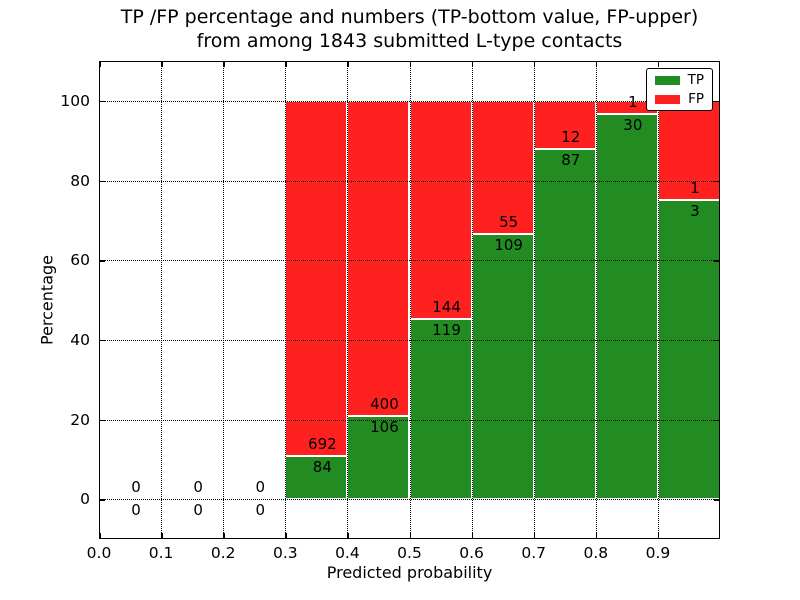 The height and width of the screenshot is (600, 800). What do you see at coordinates (695, 188) in the screenshot?
I see `fp-count-label: 1` at bounding box center [695, 188].